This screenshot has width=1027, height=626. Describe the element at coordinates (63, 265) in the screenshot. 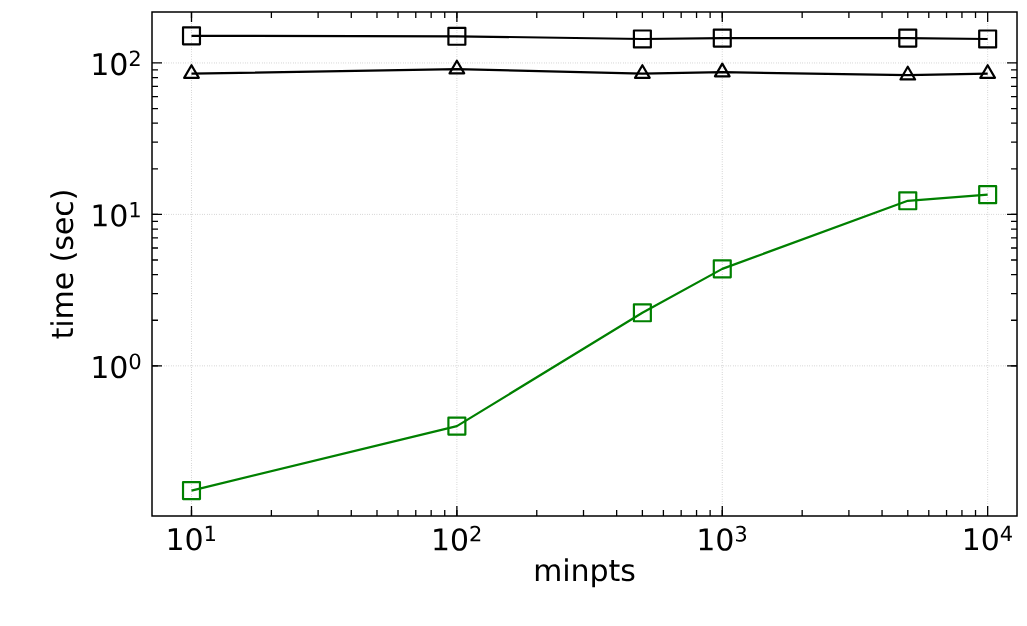

I see `y-axis-title: time (sec)` at that location.